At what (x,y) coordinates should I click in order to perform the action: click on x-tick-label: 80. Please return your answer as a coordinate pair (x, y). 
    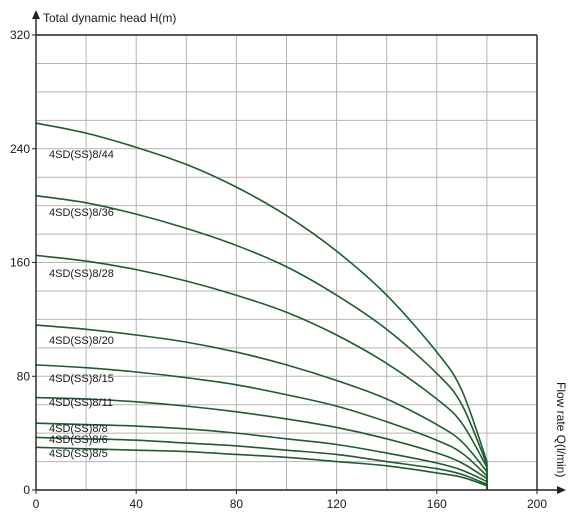
    Looking at the image, I should click on (237, 504).